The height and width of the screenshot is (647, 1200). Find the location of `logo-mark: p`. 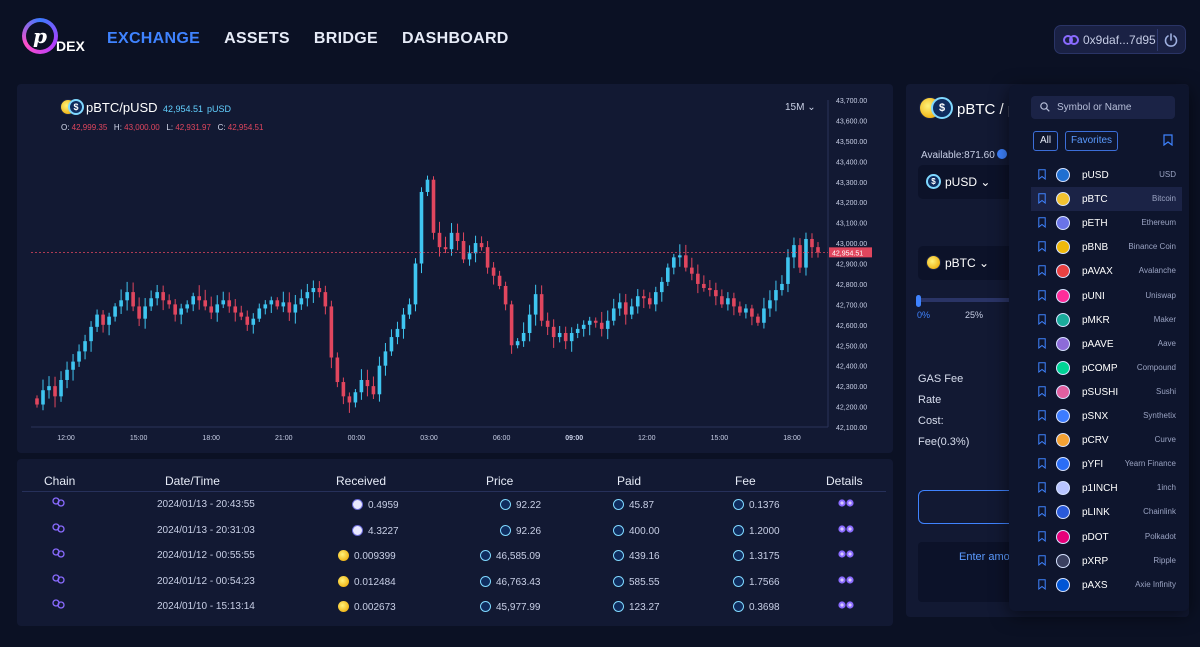

logo-mark: p is located at coordinates (40, 36).